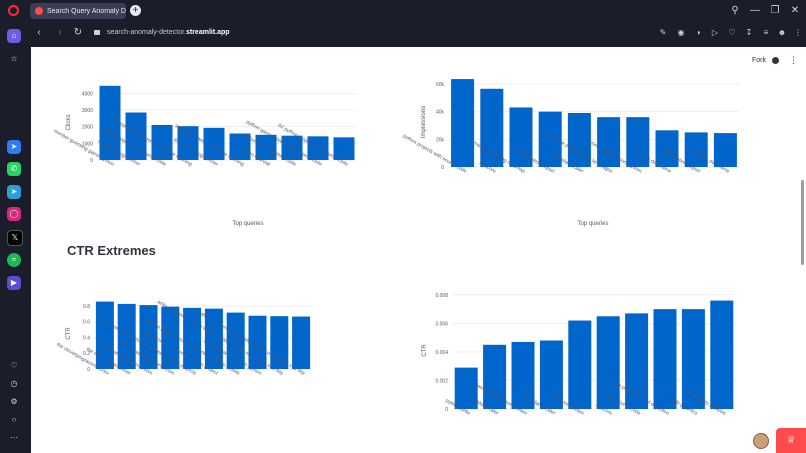 This screenshot has height=453, width=806. What do you see at coordinates (14, 383) in the screenshot?
I see `history-icon: ◷` at bounding box center [14, 383].